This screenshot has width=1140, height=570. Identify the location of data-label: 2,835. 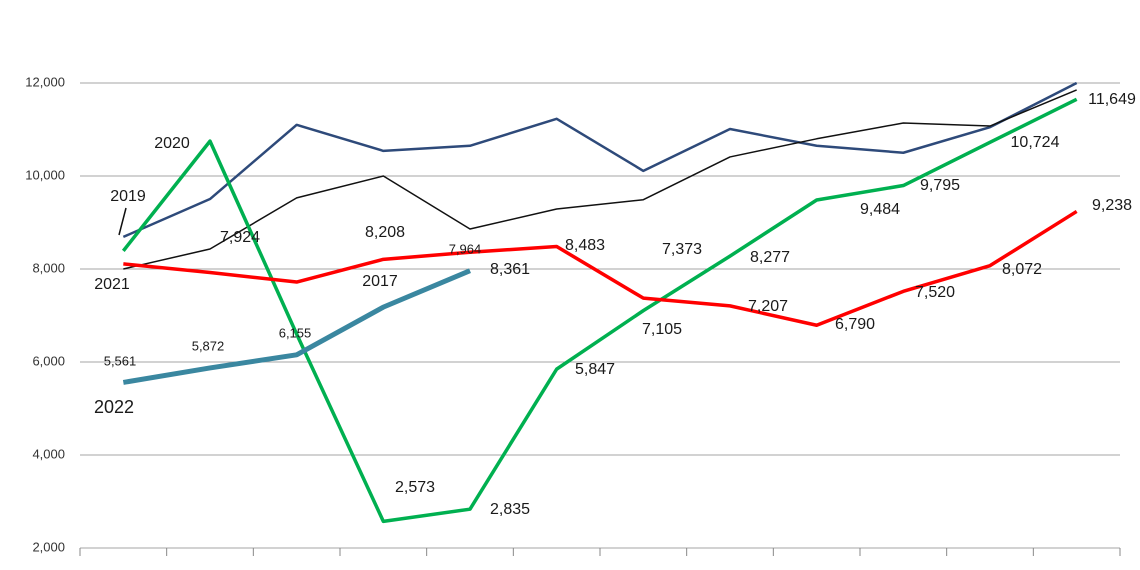
(510, 509).